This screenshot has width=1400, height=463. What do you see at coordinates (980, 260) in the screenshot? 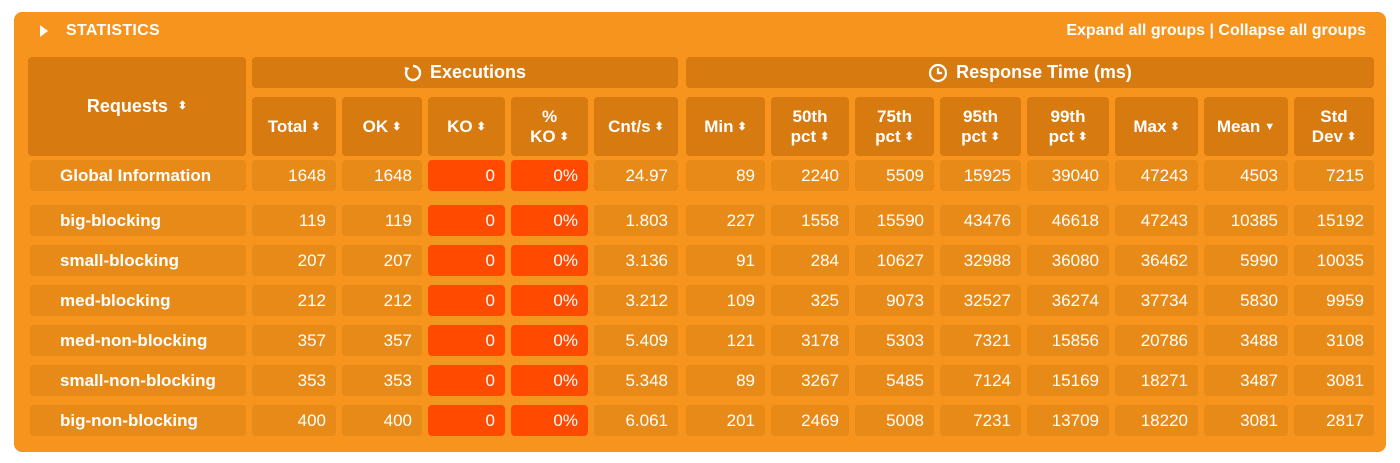
I see `cell-p95: 32988` at bounding box center [980, 260].